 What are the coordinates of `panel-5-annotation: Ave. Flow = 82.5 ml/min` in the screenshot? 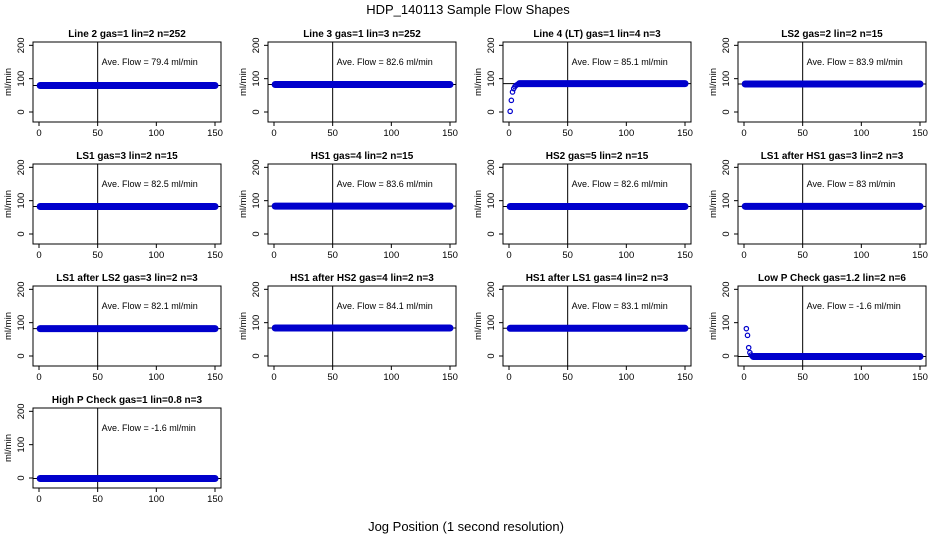 It's located at (150, 184).